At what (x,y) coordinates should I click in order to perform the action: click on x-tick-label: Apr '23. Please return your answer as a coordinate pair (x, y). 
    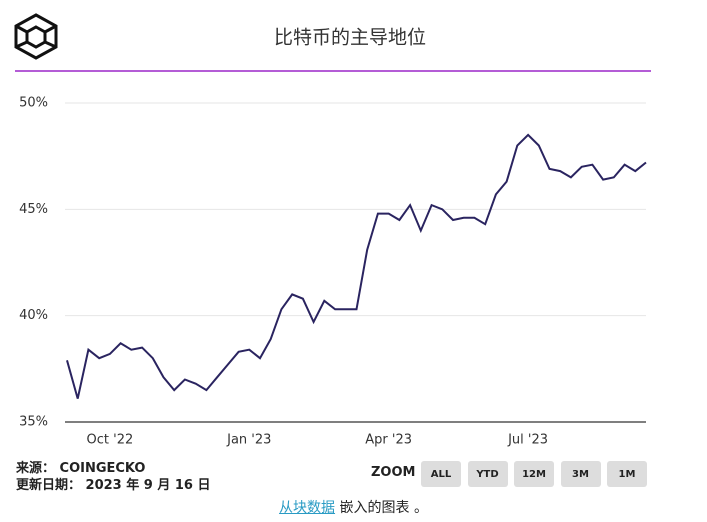
    Looking at the image, I should click on (388, 440).